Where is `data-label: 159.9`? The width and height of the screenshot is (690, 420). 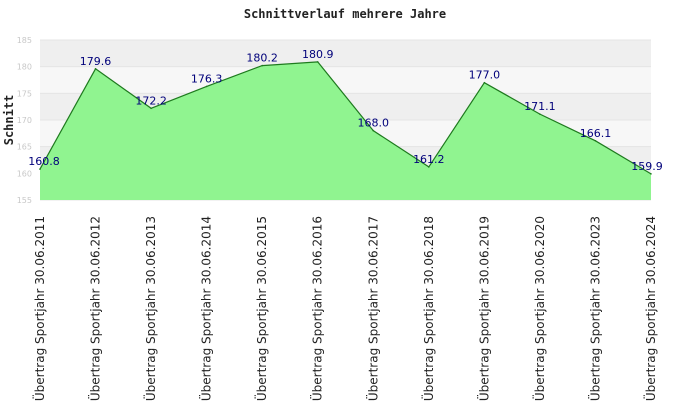 data-label: 159.9 is located at coordinates (647, 166).